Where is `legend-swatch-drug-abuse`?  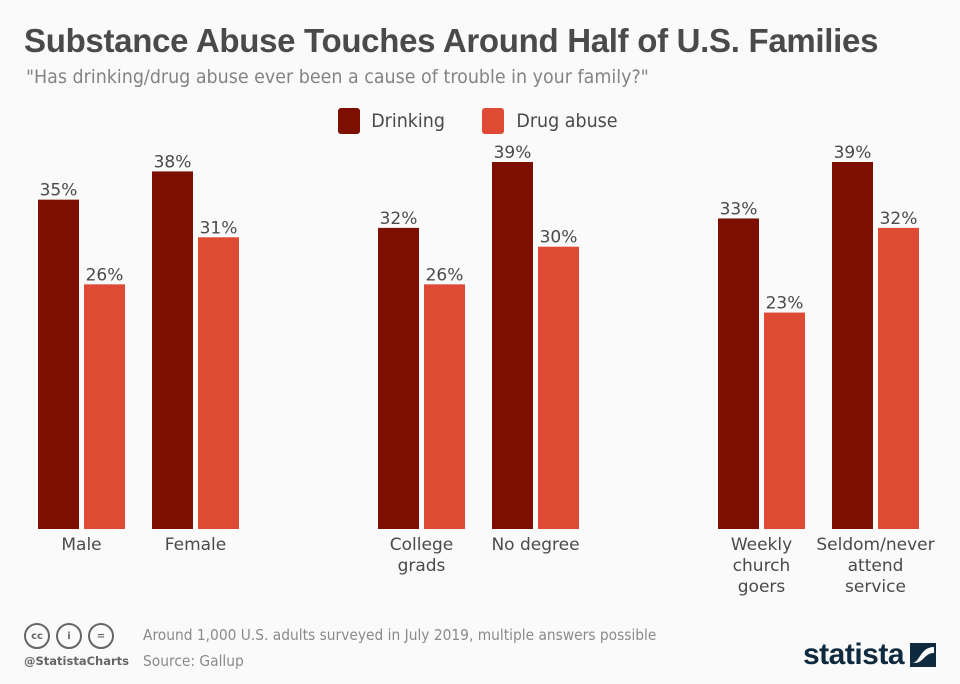 legend-swatch-drug-abuse is located at coordinates (493, 121).